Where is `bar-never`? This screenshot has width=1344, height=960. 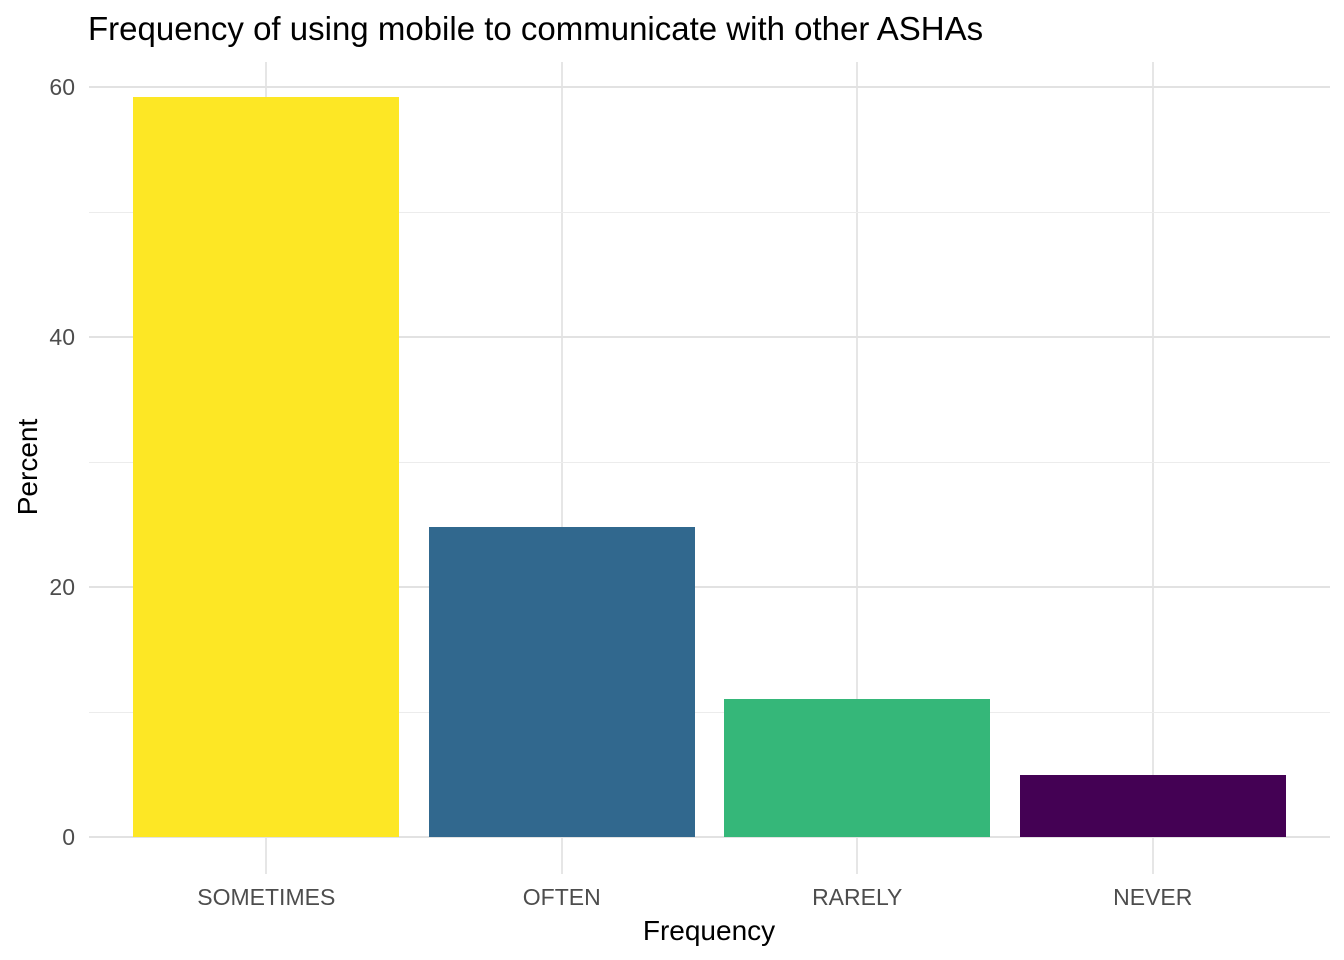 bar-never is located at coordinates (1152, 806).